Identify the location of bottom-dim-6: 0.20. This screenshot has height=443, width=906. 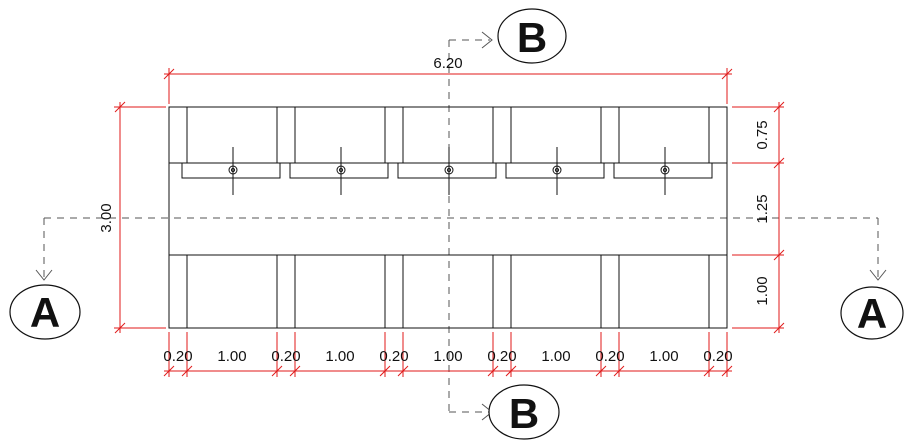
(501, 356).